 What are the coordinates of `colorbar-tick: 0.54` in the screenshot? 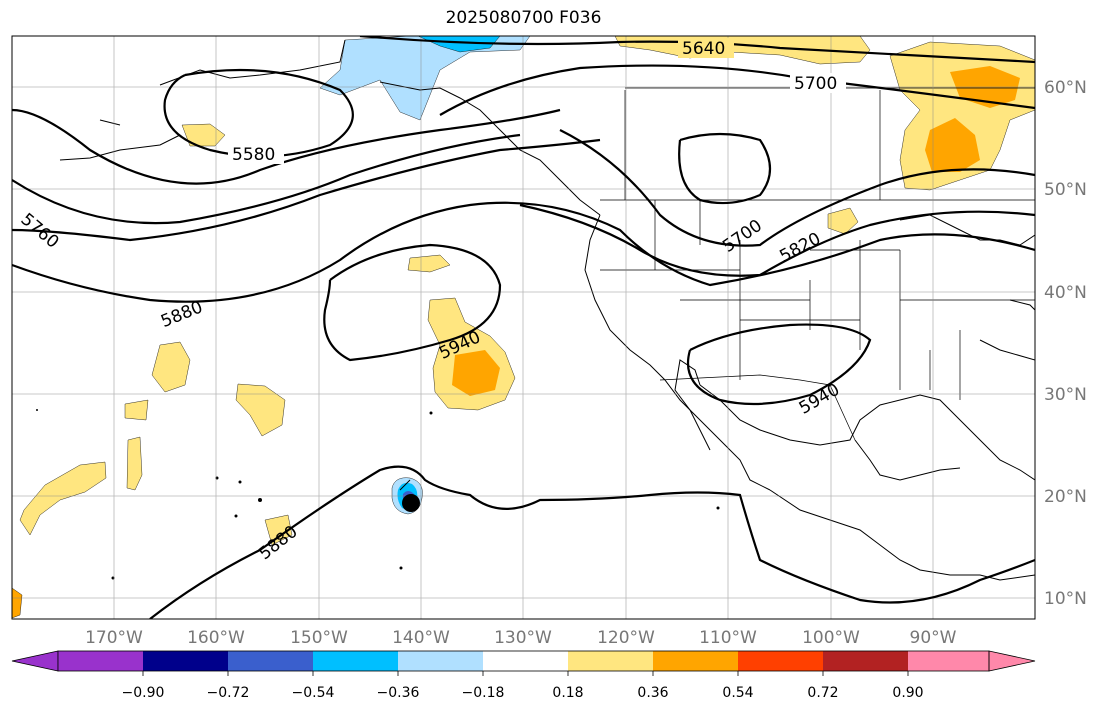 It's located at (737, 693).